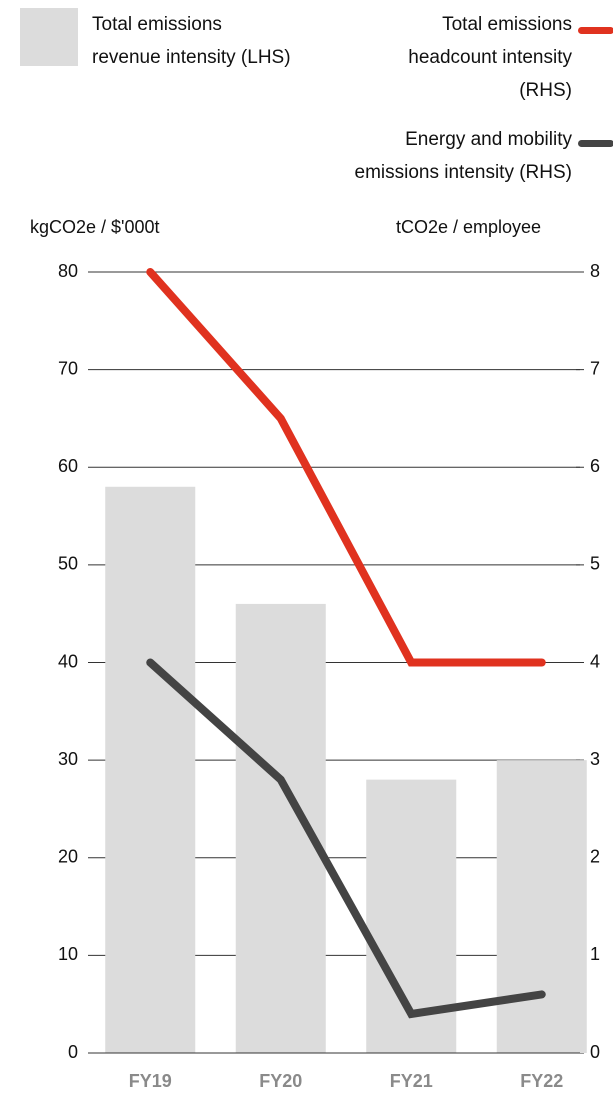  What do you see at coordinates (68, 661) in the screenshot?
I see `y-tick-label: 40` at bounding box center [68, 661].